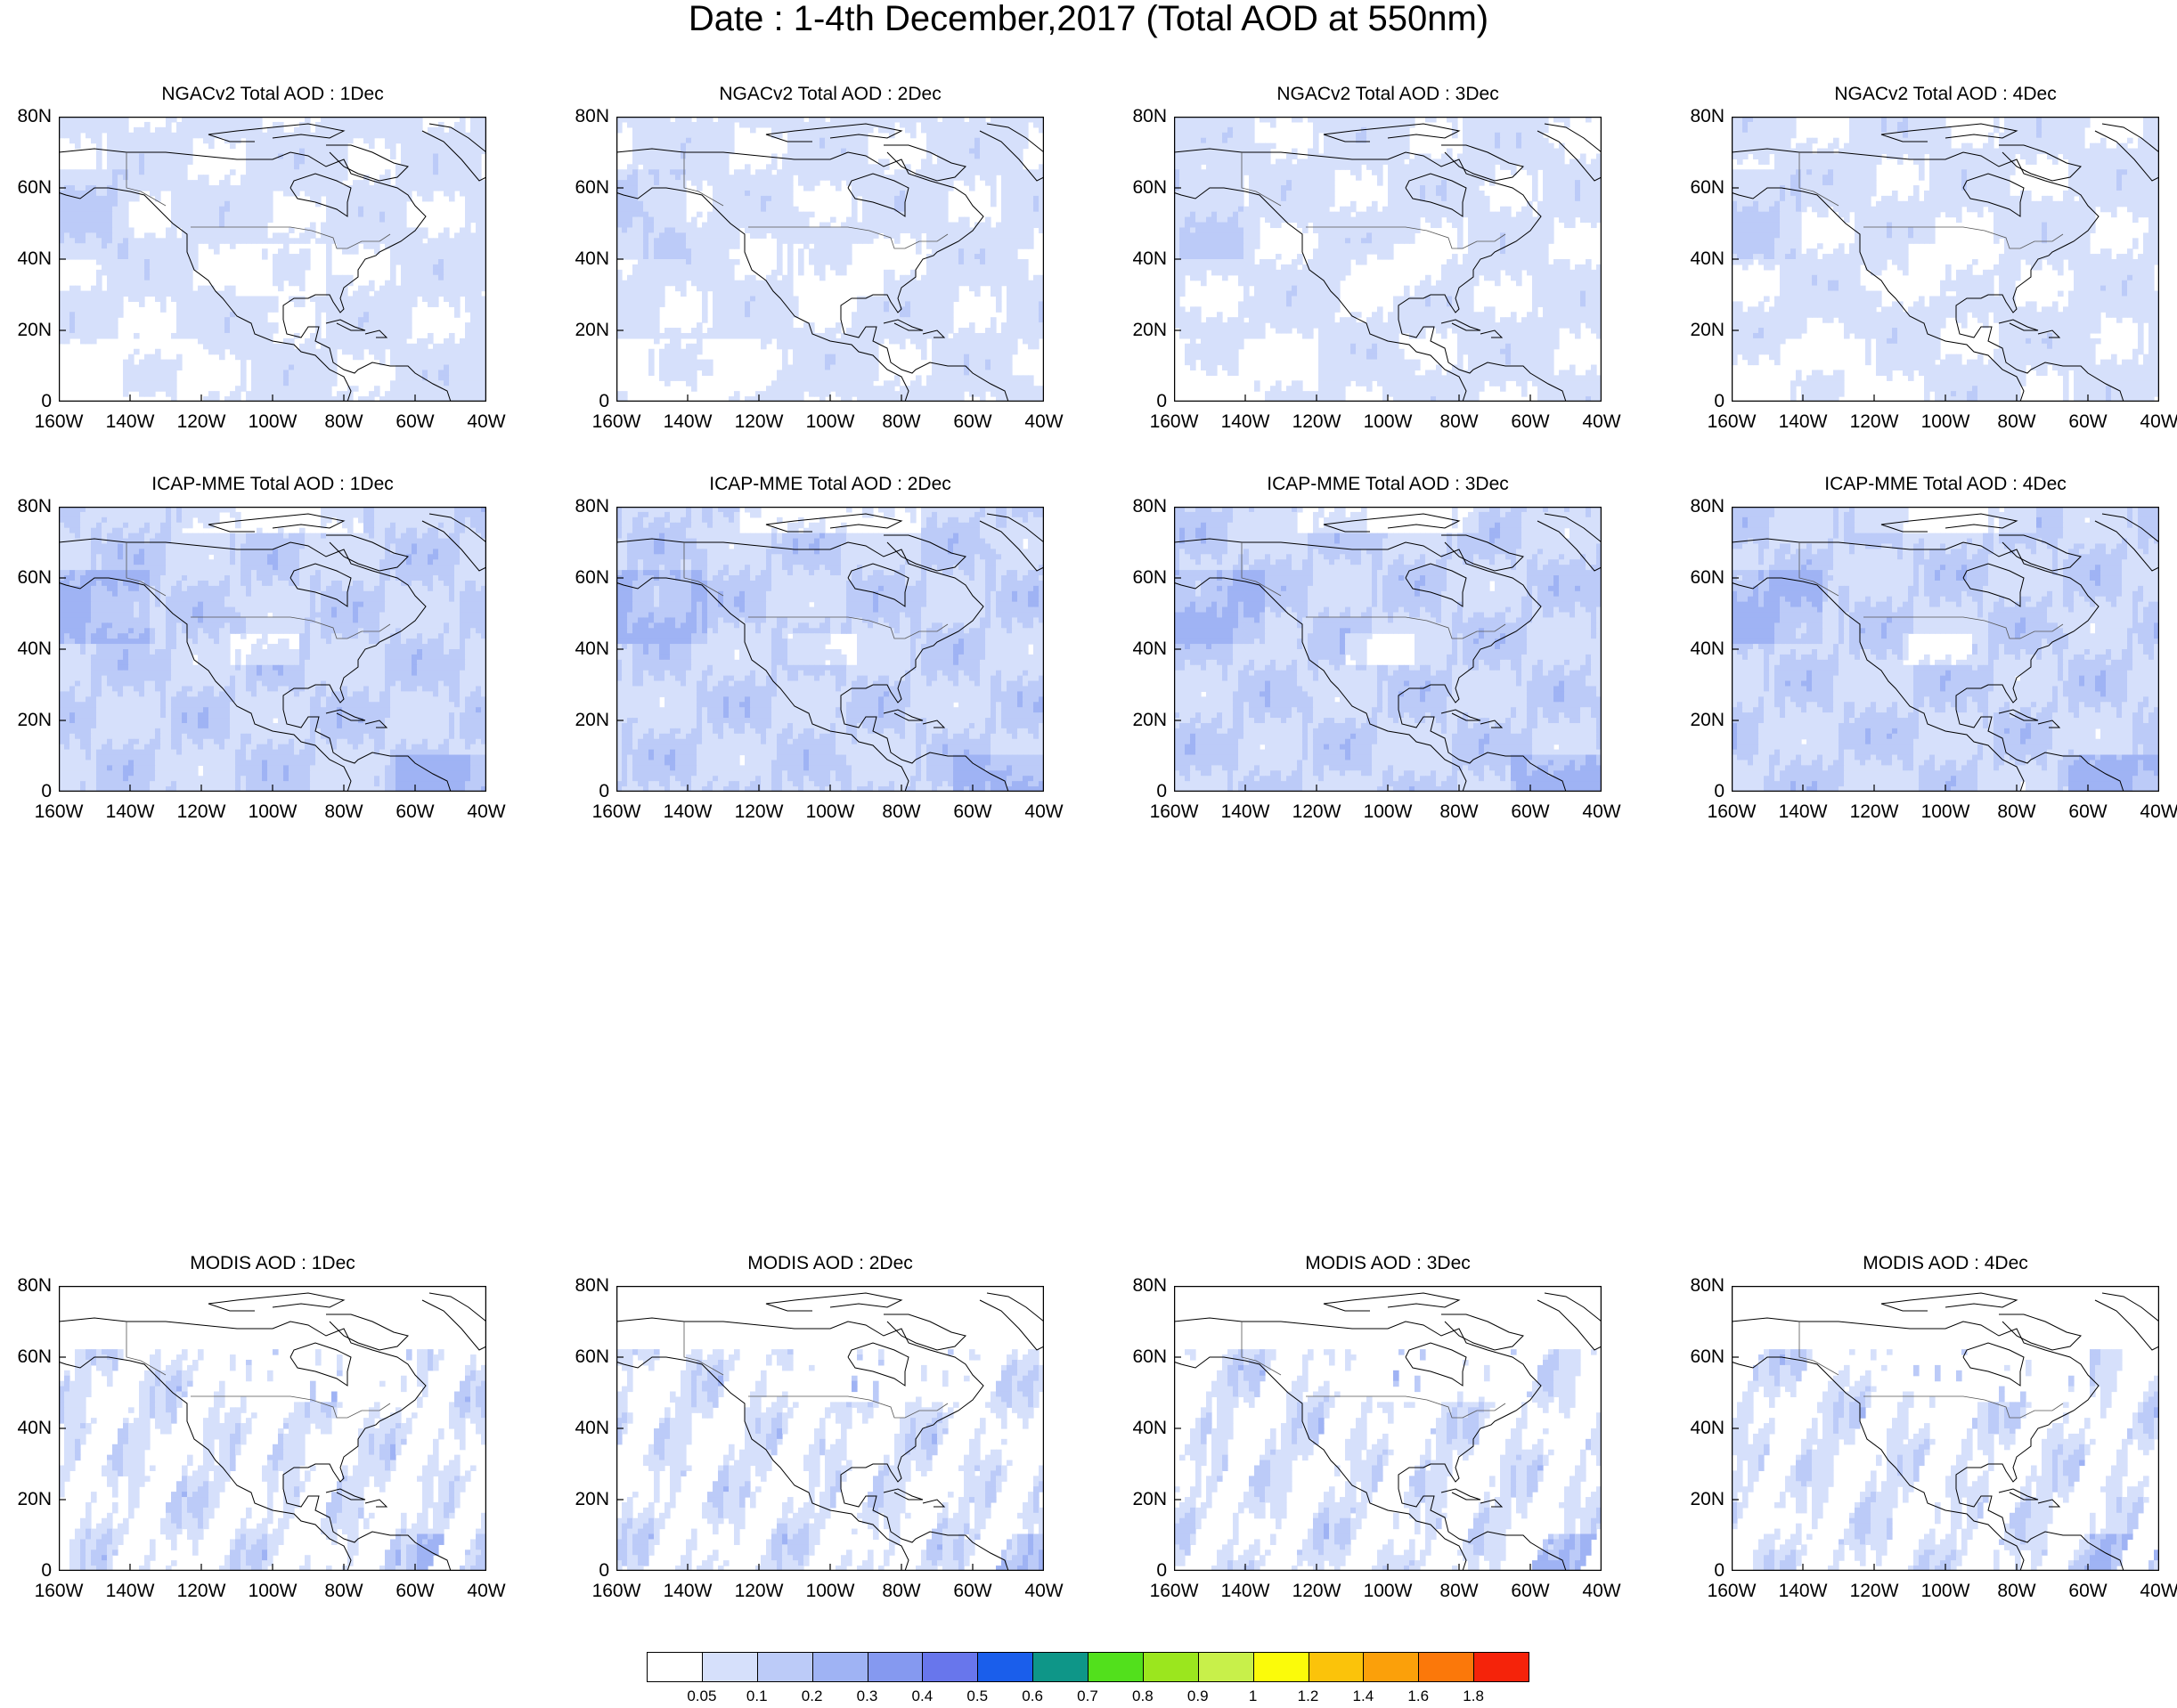  I want to click on panel-title: MODIS AOD : 1Dec, so click(272, 1263).